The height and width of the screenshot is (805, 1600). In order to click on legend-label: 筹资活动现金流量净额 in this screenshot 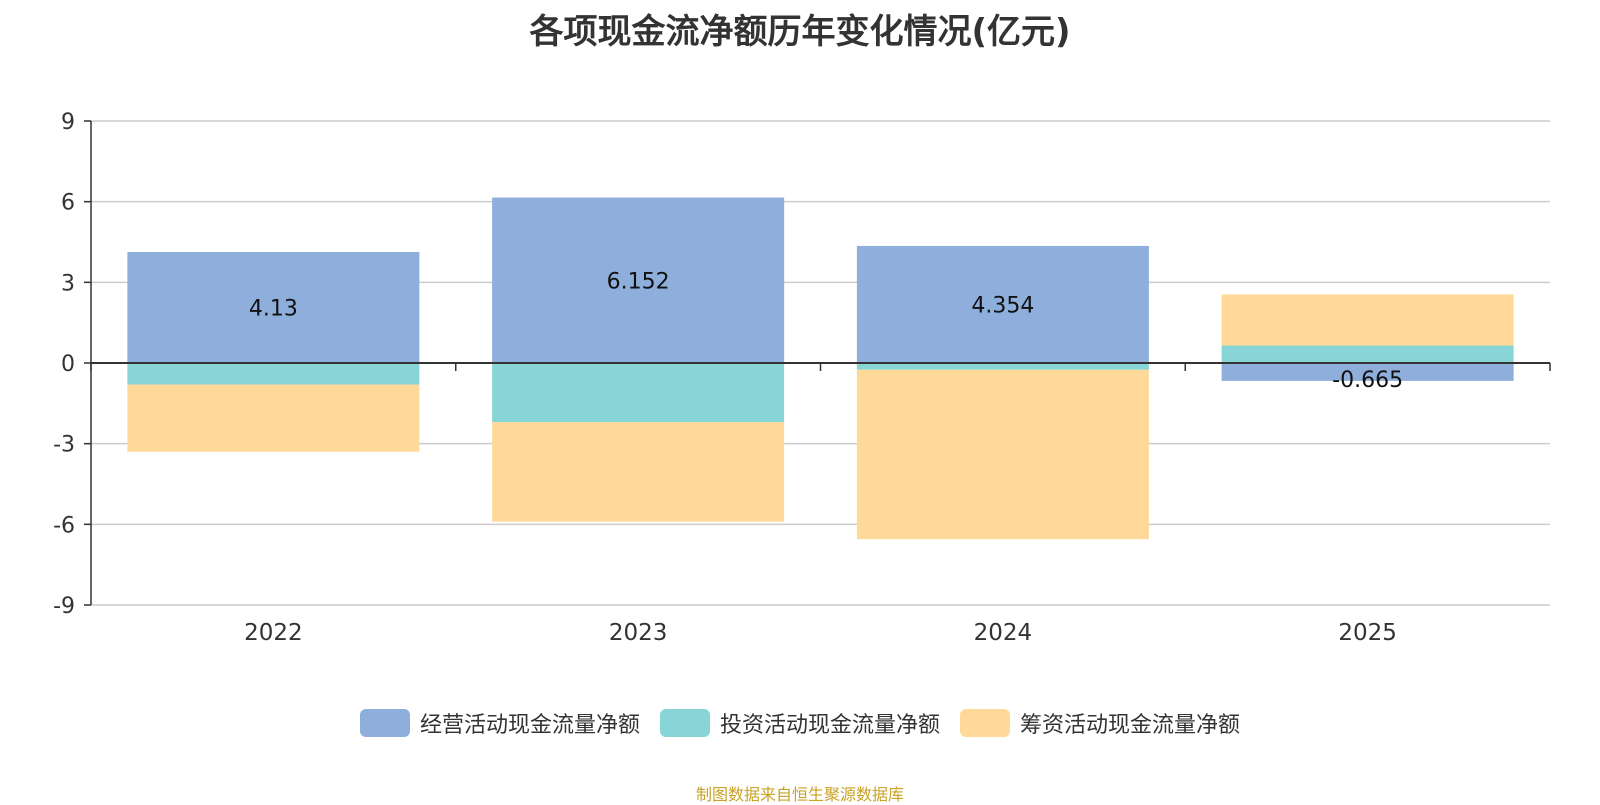, I will do `click(1130, 725)`.